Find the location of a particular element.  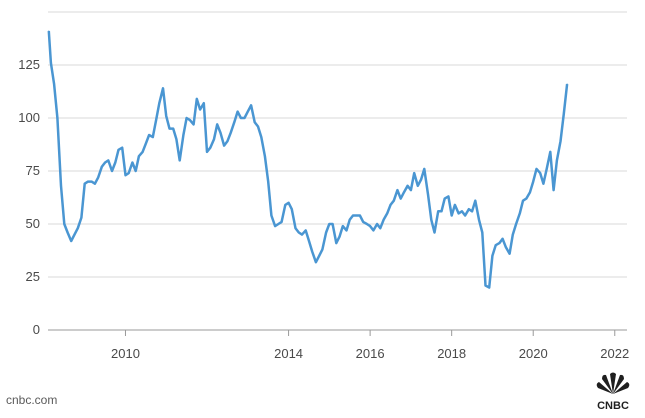

cnbc-logo: CNBC is located at coordinates (613, 392).